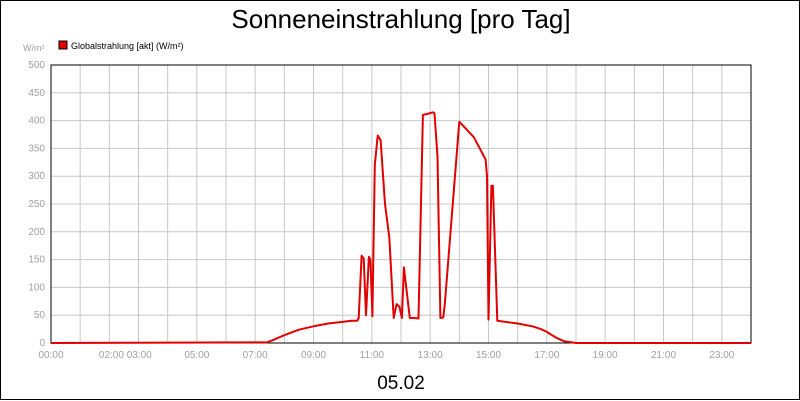  I want to click on y-tick-label: 250, so click(36, 204).